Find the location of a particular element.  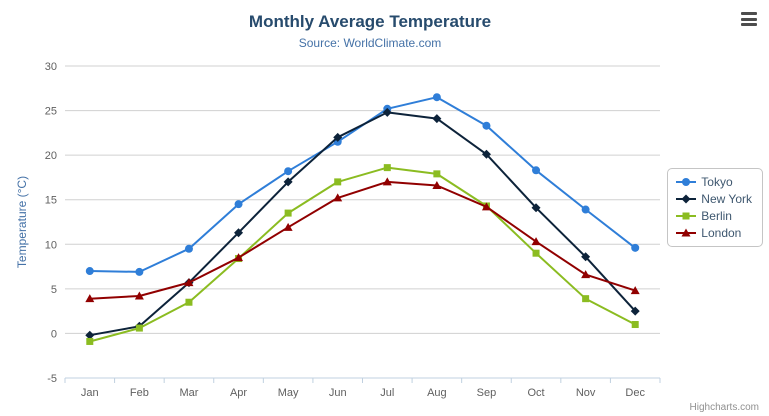

y-axis-tick-label: -5 is located at coordinates (52, 379).